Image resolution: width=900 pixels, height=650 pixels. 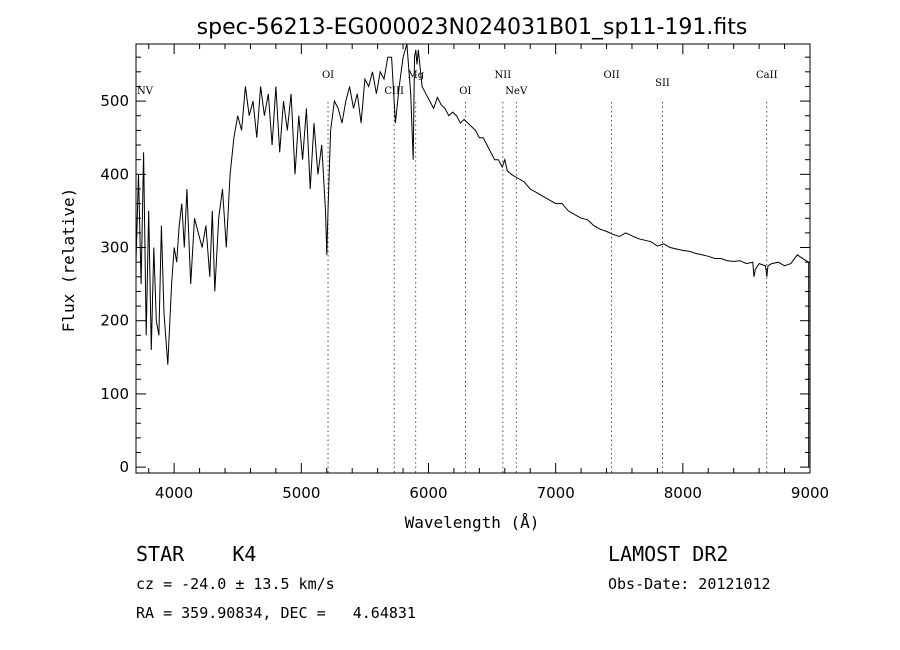 I want to click on emission-line-label: SII, so click(x=662, y=83).